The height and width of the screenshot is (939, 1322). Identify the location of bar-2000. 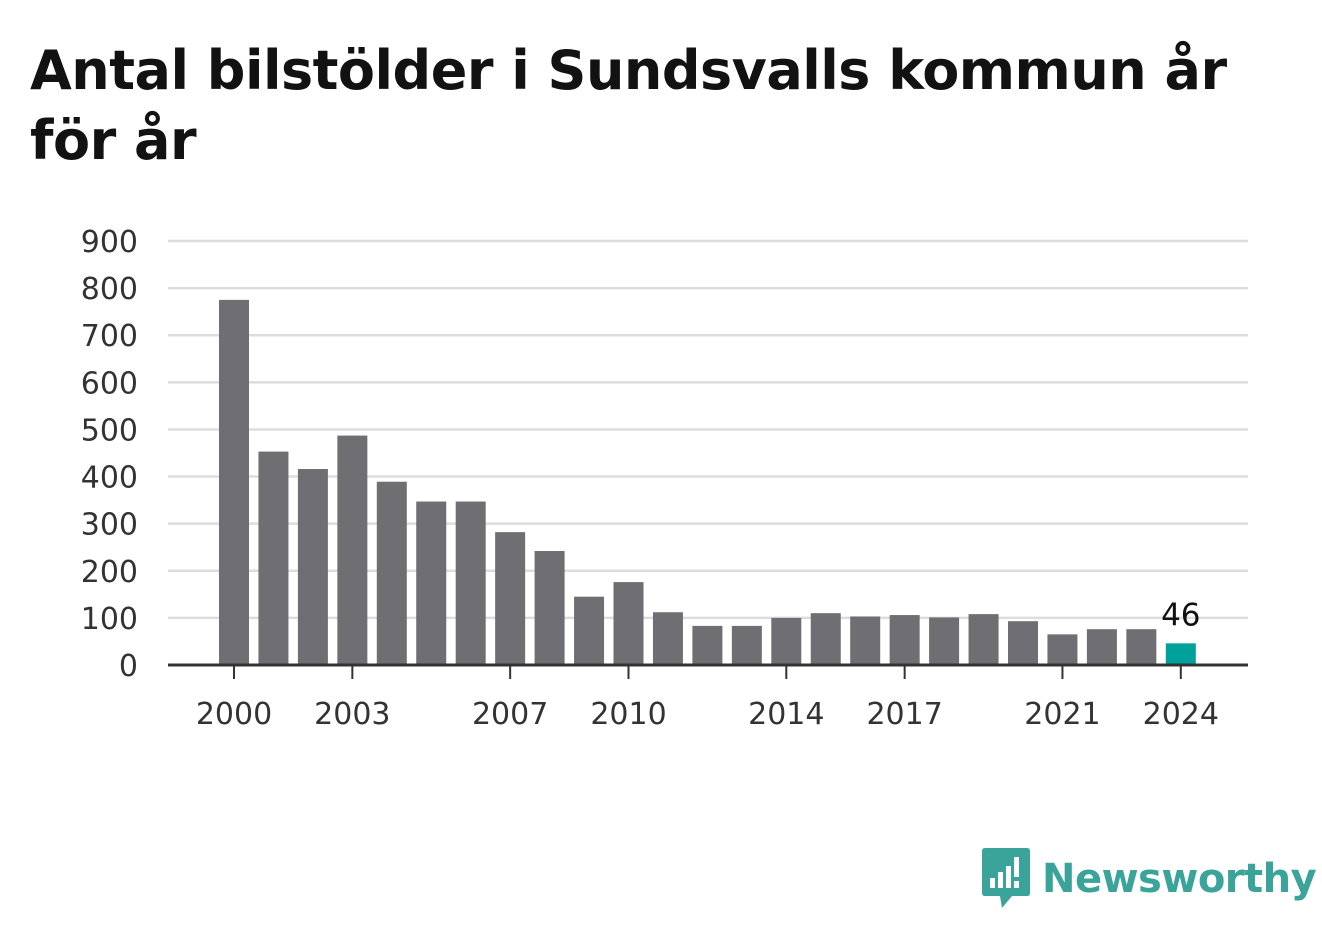
(234, 482).